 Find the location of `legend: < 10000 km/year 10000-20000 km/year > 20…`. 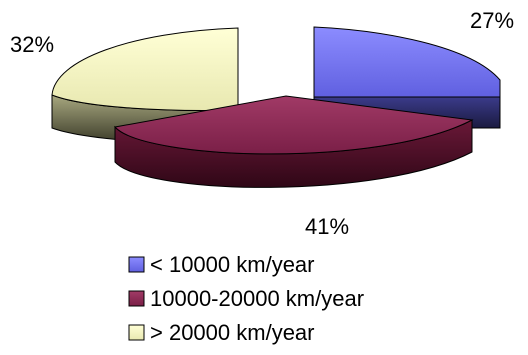

legend: < 10000 km/year 10000-20000 km/year > 20… is located at coordinates (246, 298).